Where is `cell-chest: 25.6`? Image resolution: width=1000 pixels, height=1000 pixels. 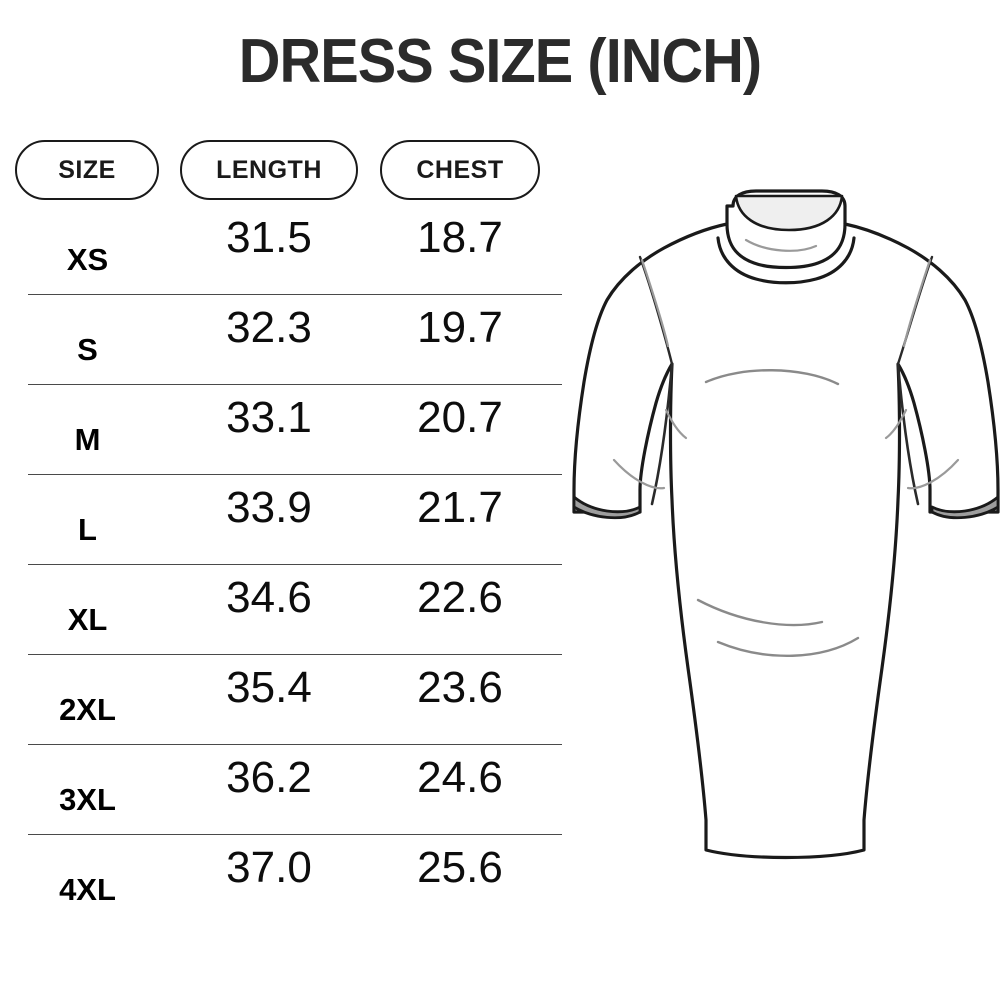
cell-chest: 25.6 is located at coordinates (460, 867).